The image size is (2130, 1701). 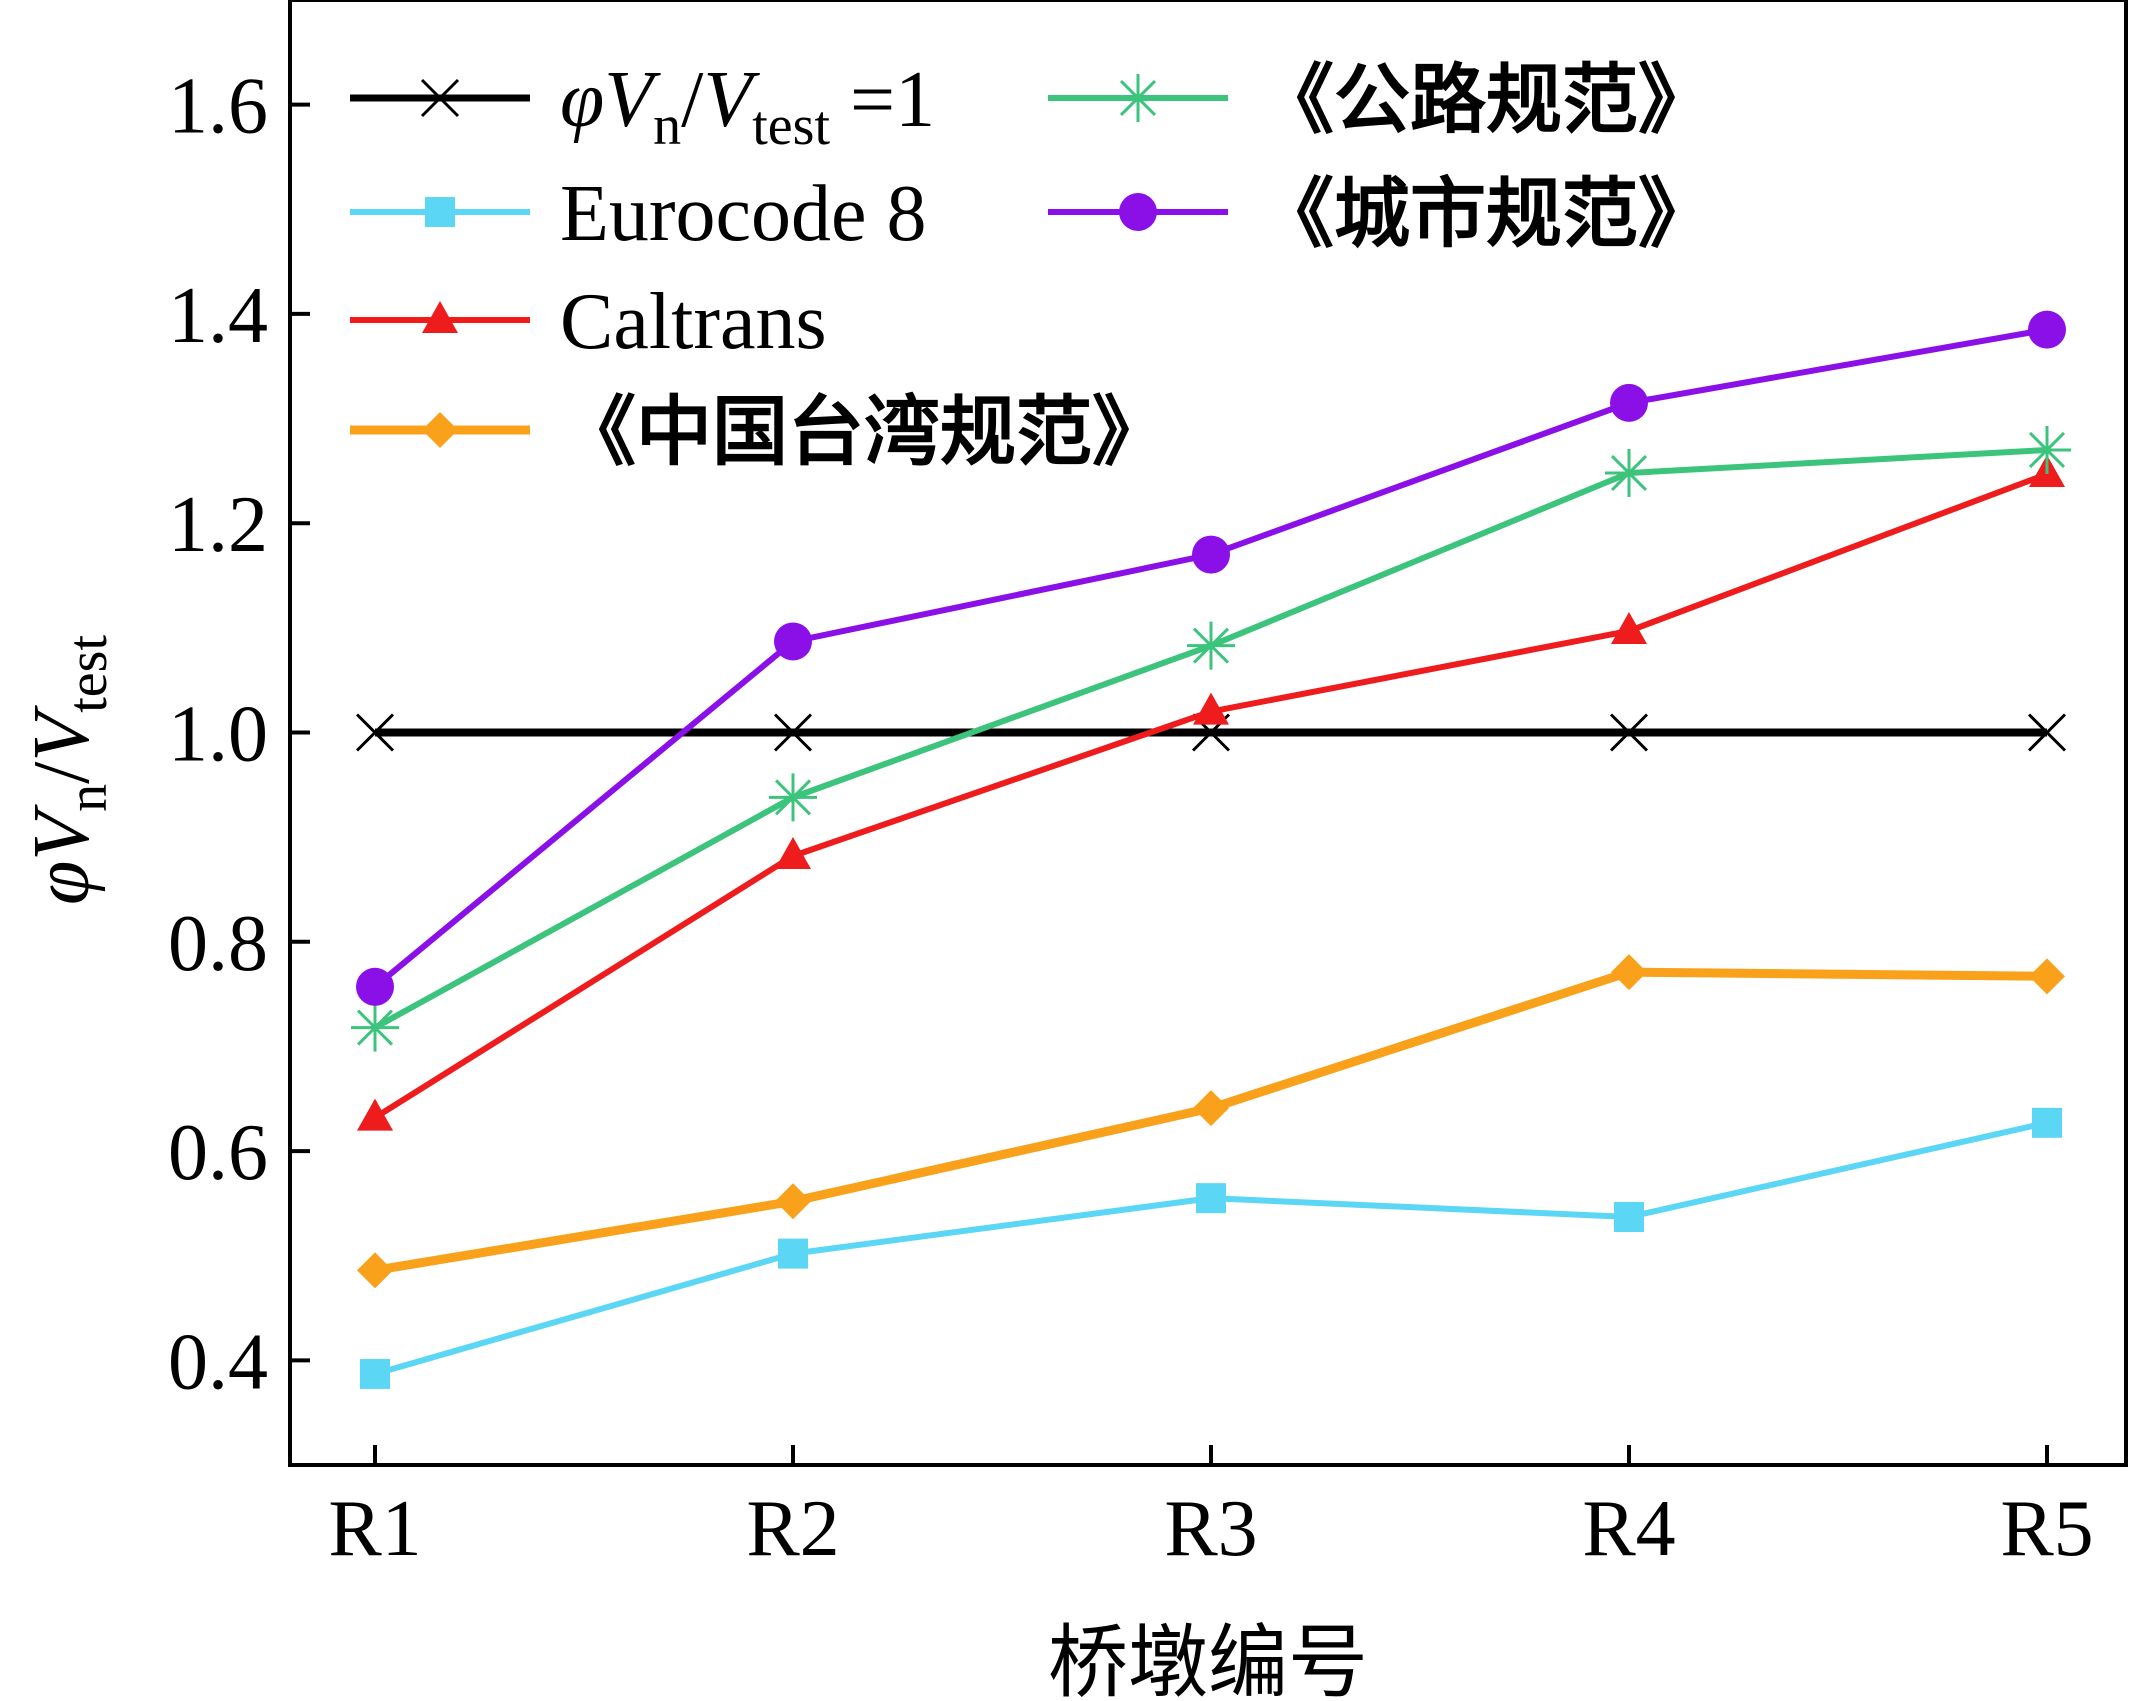 What do you see at coordinates (1210, 1529) in the screenshot?
I see `x-tick-label: R3` at bounding box center [1210, 1529].